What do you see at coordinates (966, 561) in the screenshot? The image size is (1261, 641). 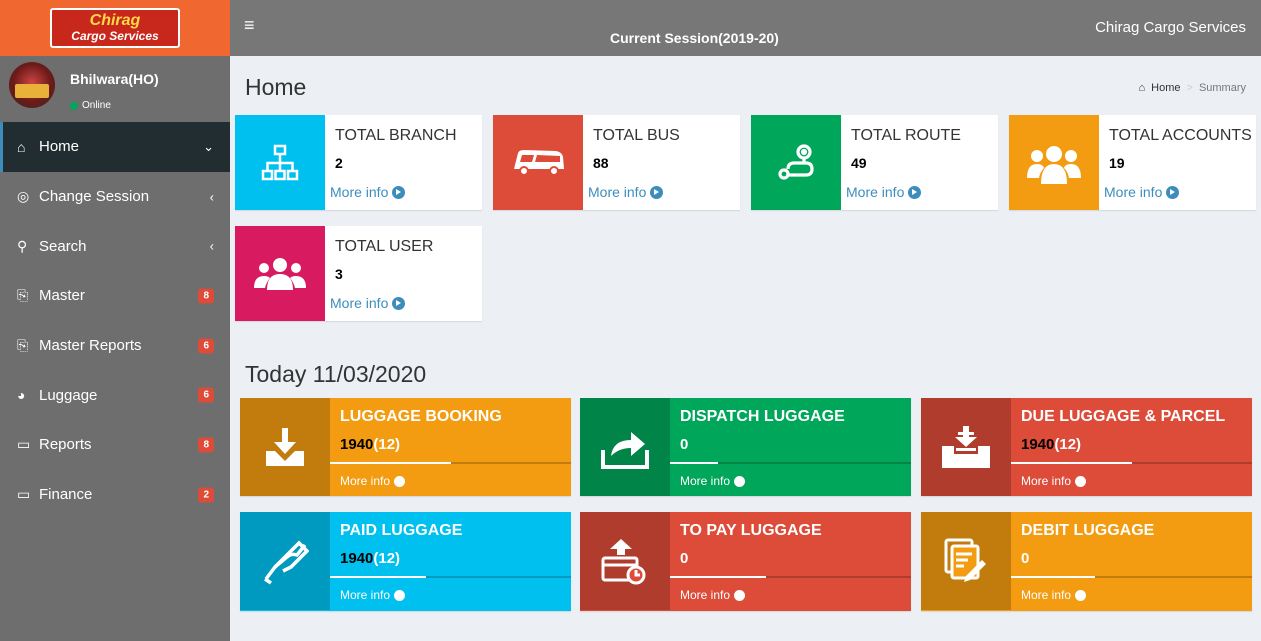 I see `edit-doc-icon` at bounding box center [966, 561].